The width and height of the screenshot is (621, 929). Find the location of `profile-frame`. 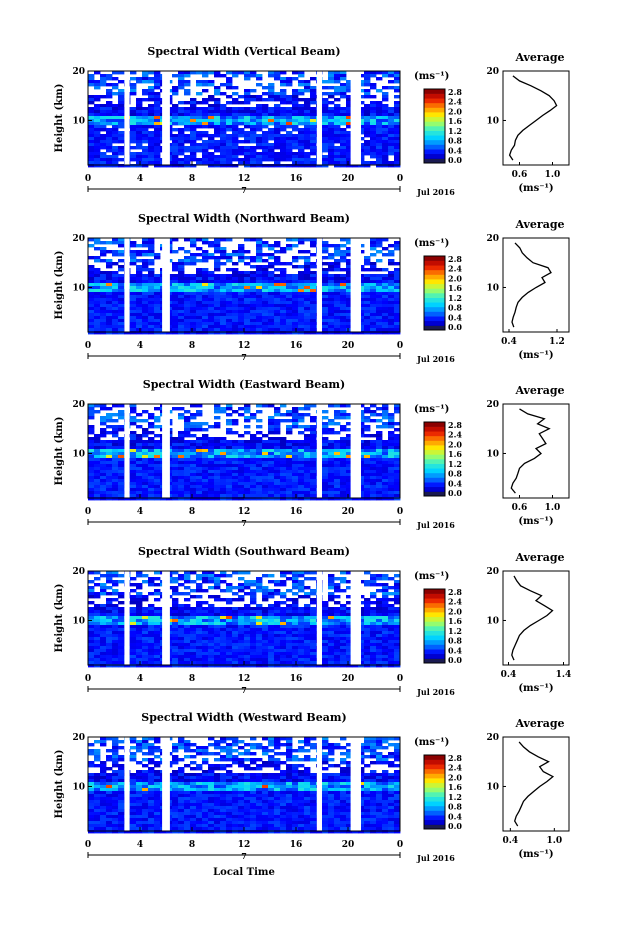

profile-frame is located at coordinates (536, 285).